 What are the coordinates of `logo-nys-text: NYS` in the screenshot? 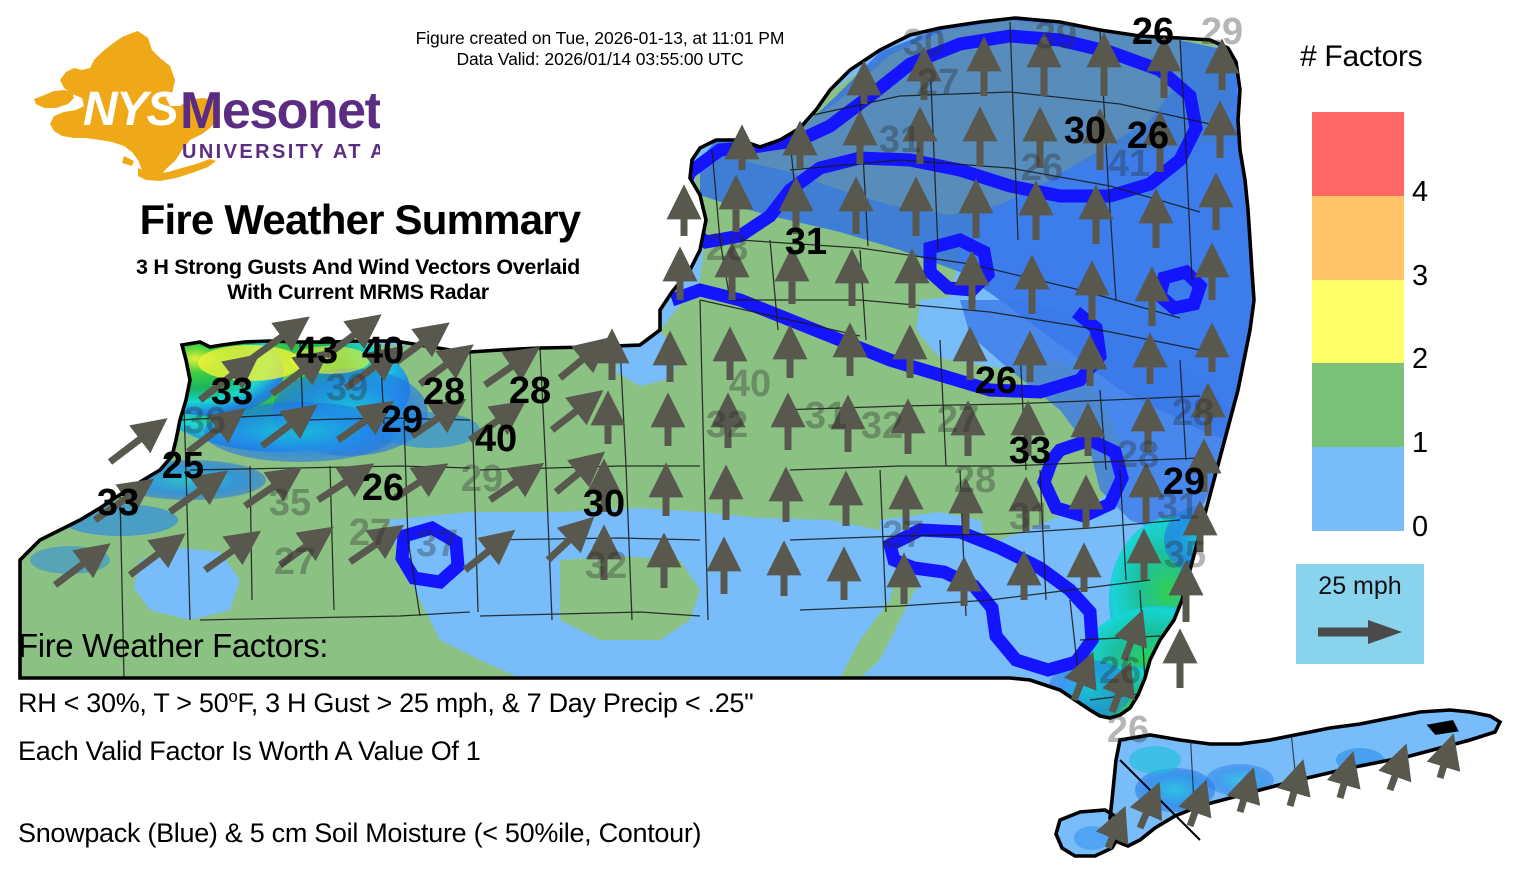 It's located at (131, 109).